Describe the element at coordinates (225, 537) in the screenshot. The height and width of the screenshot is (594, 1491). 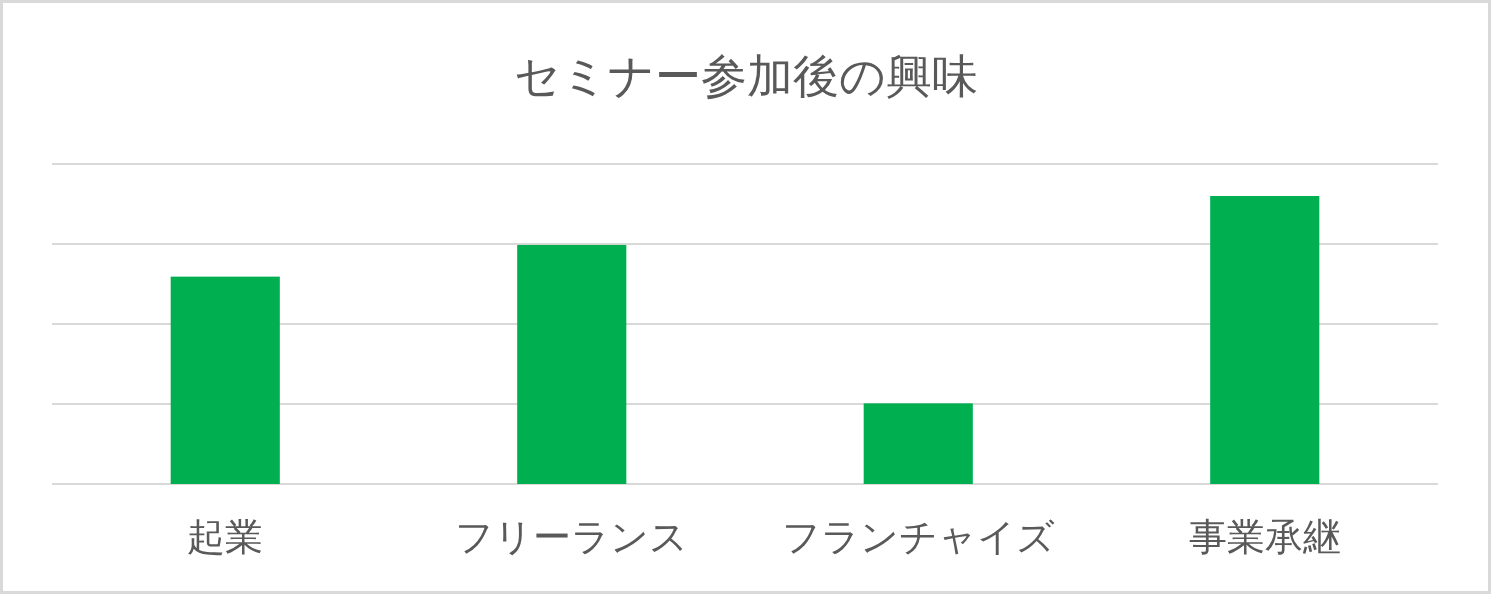
I see `x-tick-label: 起業` at that location.